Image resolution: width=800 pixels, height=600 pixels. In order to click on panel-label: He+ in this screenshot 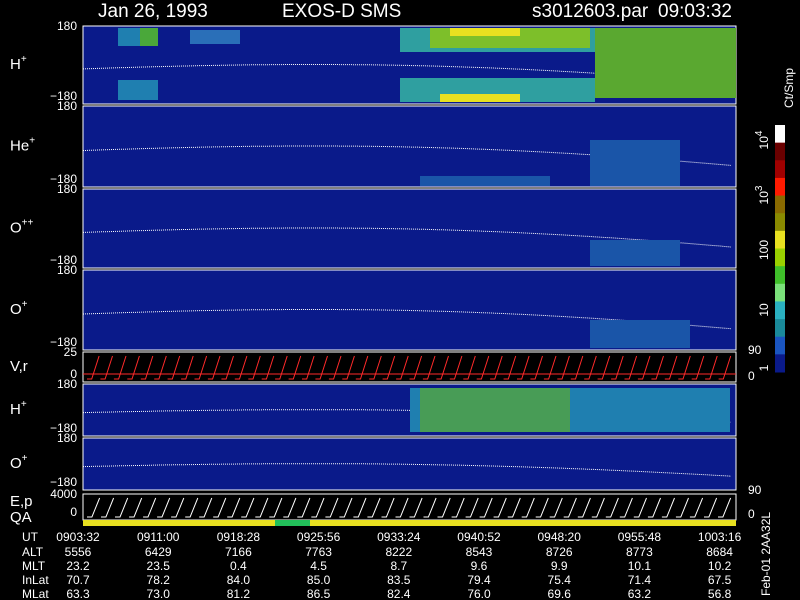, I will do `click(22, 145)`.